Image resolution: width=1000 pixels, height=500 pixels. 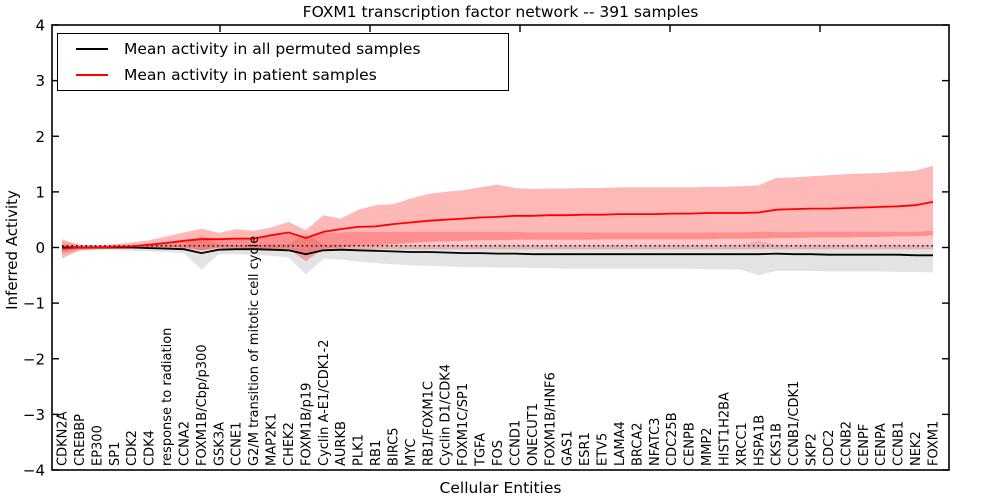 What do you see at coordinates (97, 445) in the screenshot?
I see `x-tick-label: EP300` at bounding box center [97, 445].